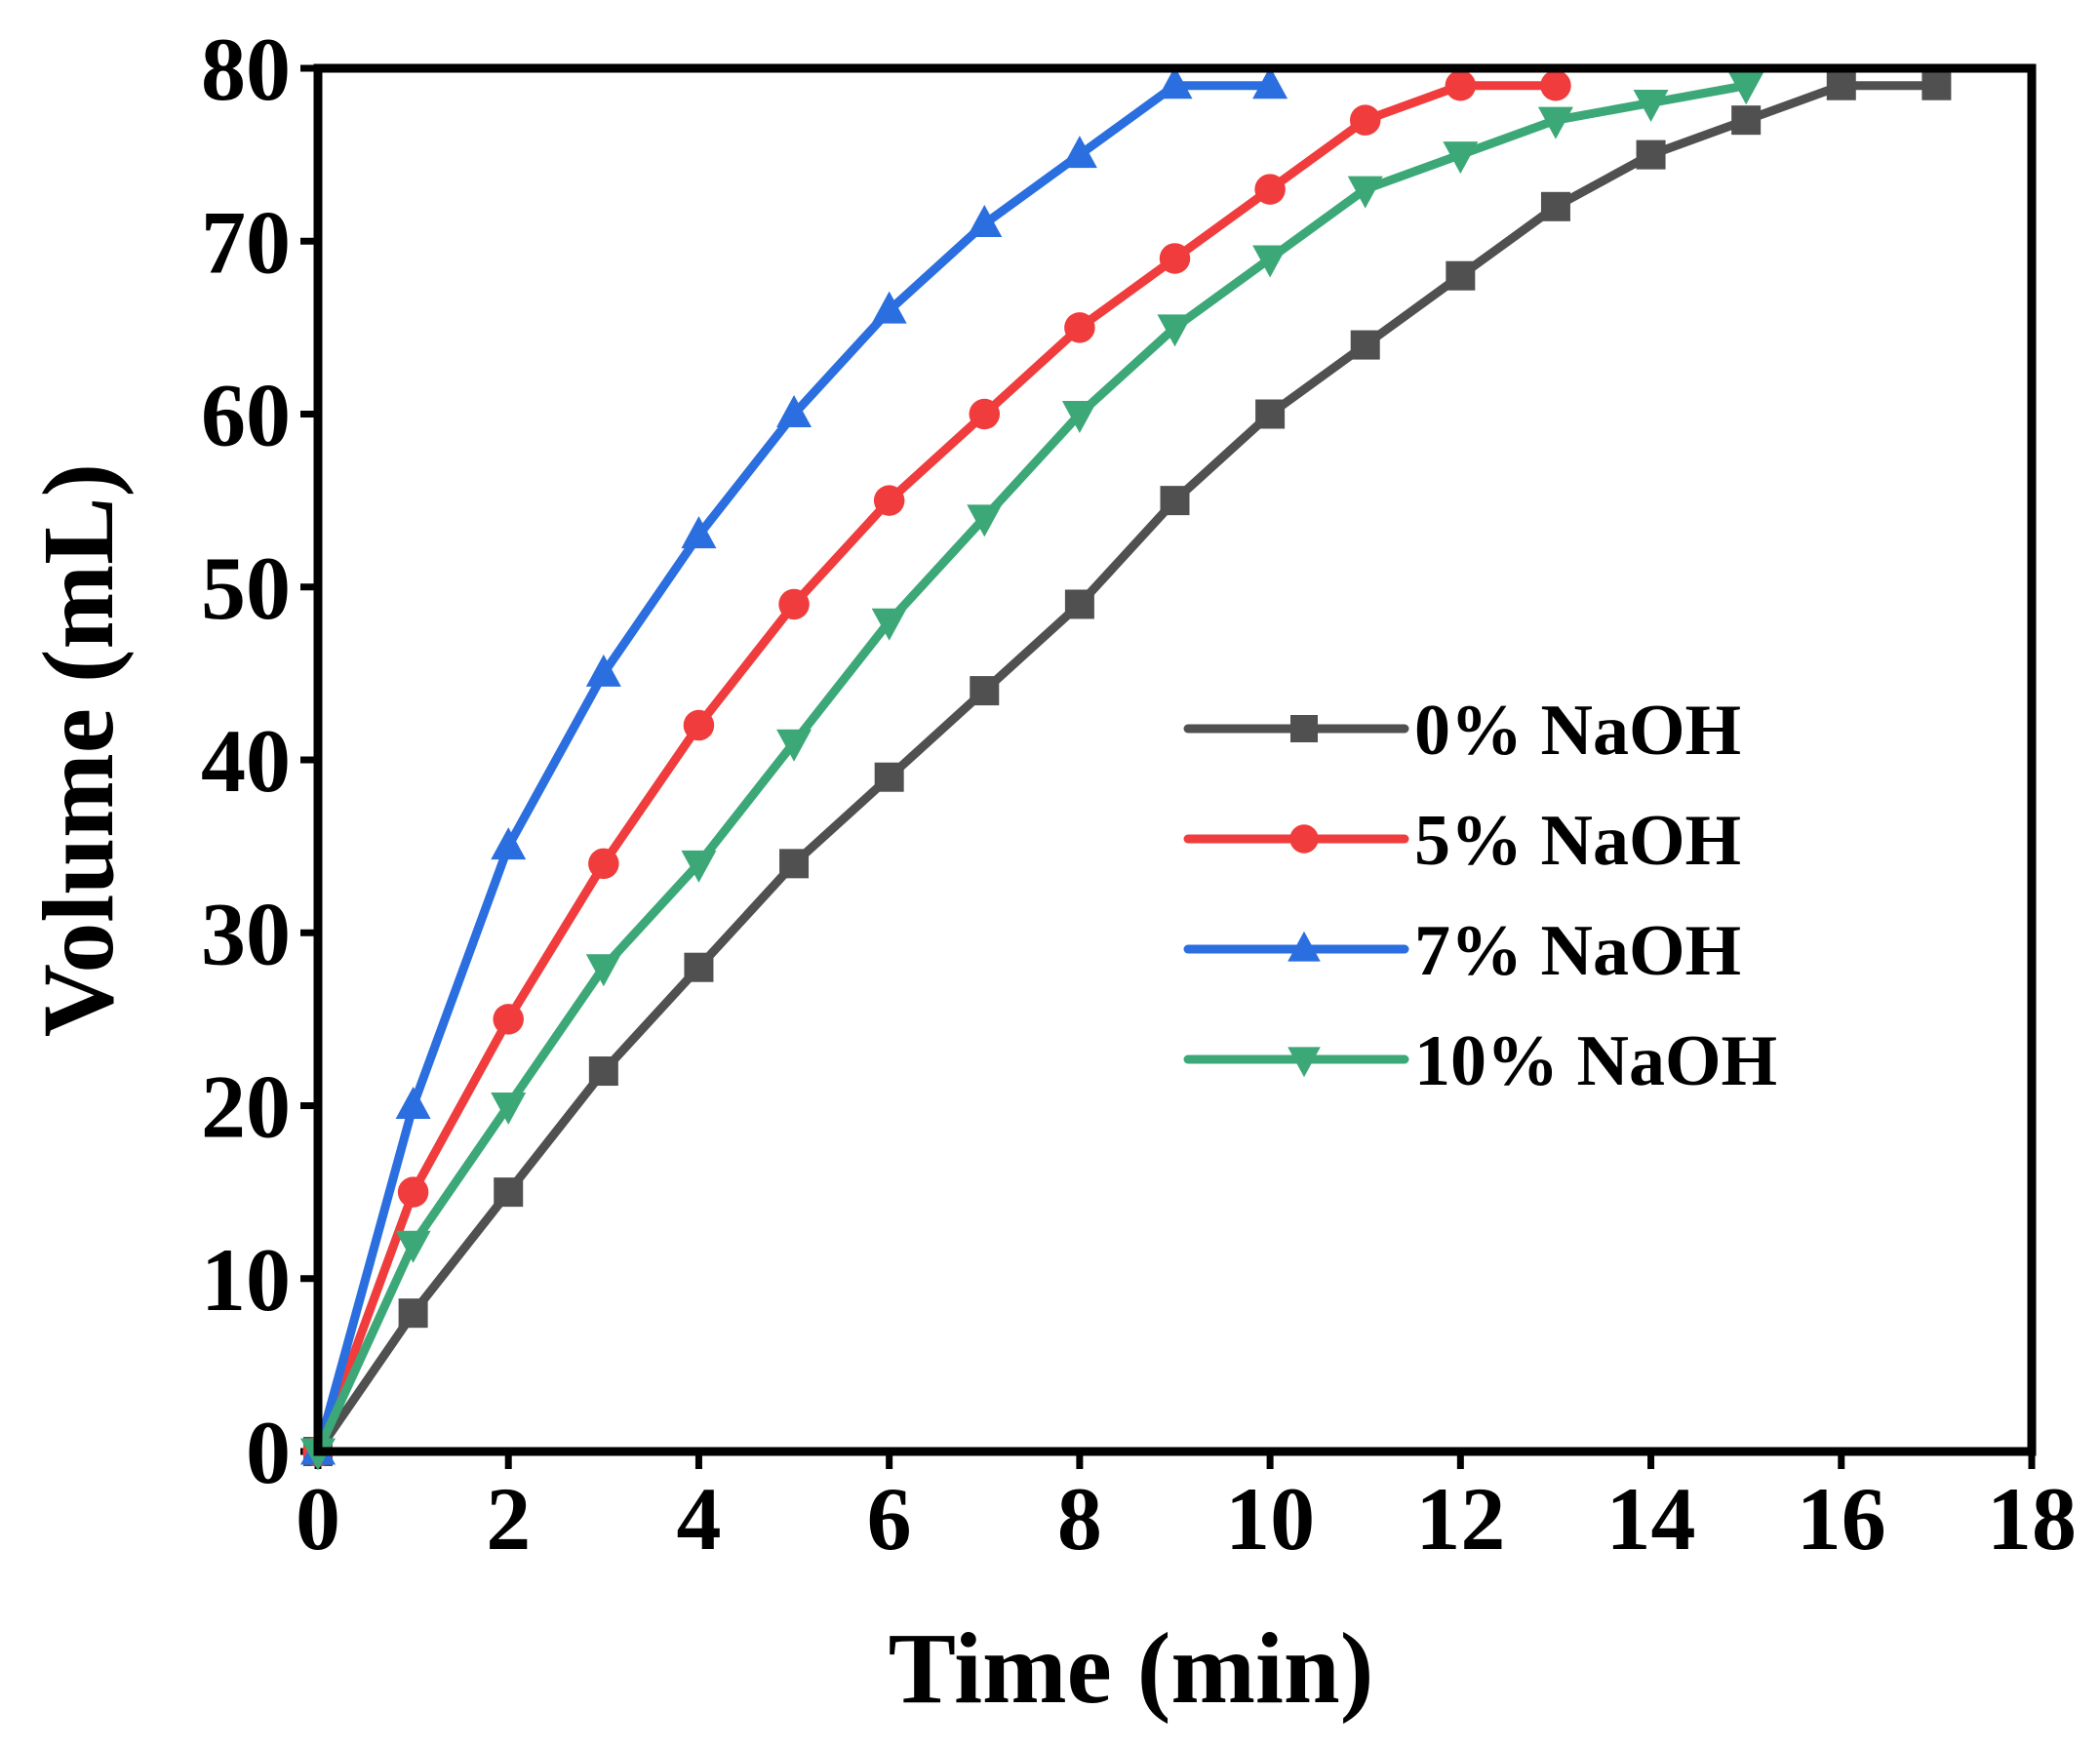 The image size is (2100, 1749). What do you see at coordinates (246, 415) in the screenshot?
I see `y-tick-label: 60` at bounding box center [246, 415].